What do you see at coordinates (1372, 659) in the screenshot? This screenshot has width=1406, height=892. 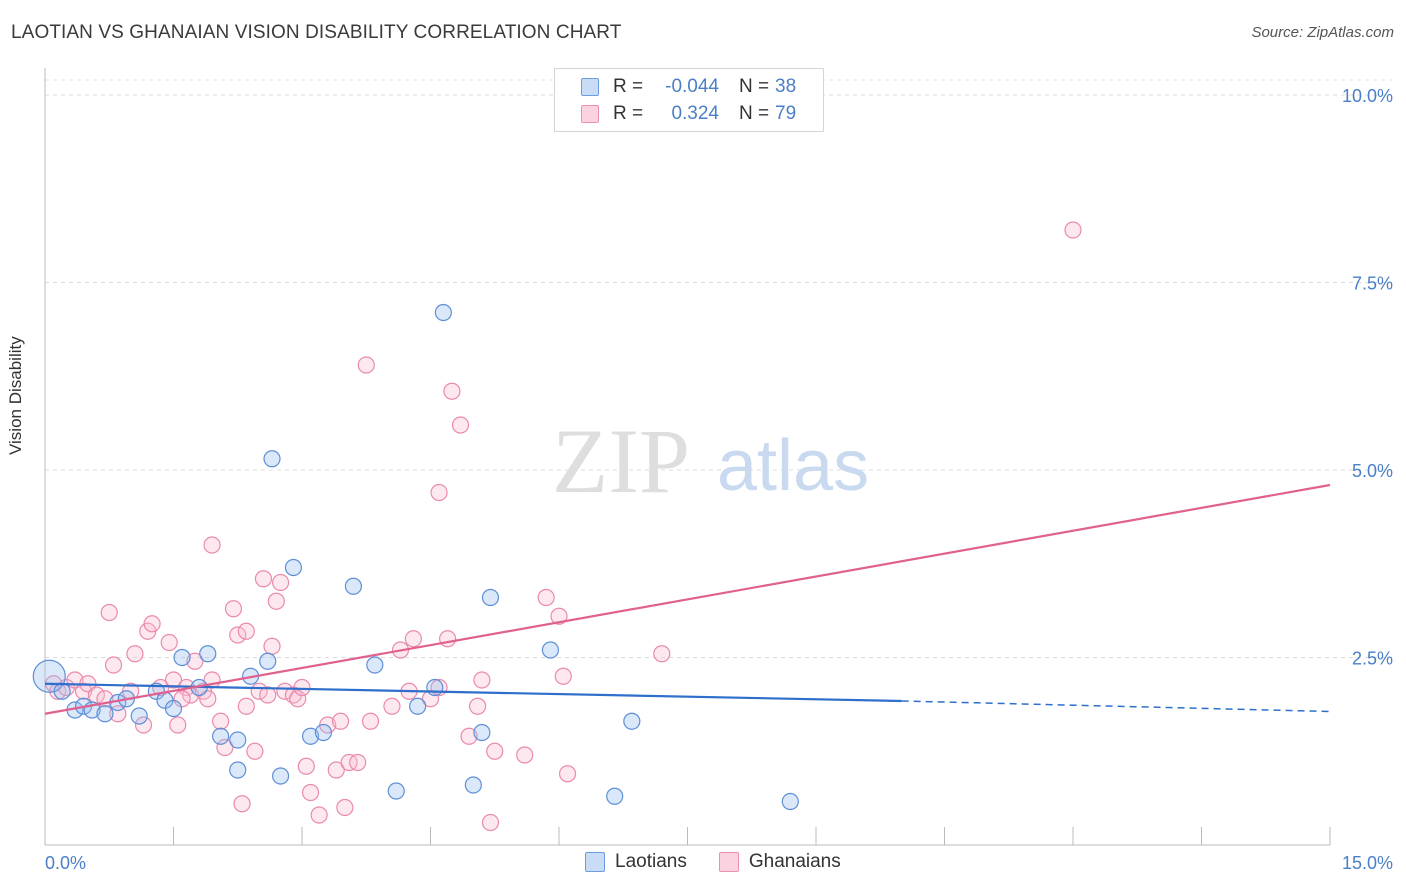 I see `y-tick-label: 2.5%` at bounding box center [1372, 659].